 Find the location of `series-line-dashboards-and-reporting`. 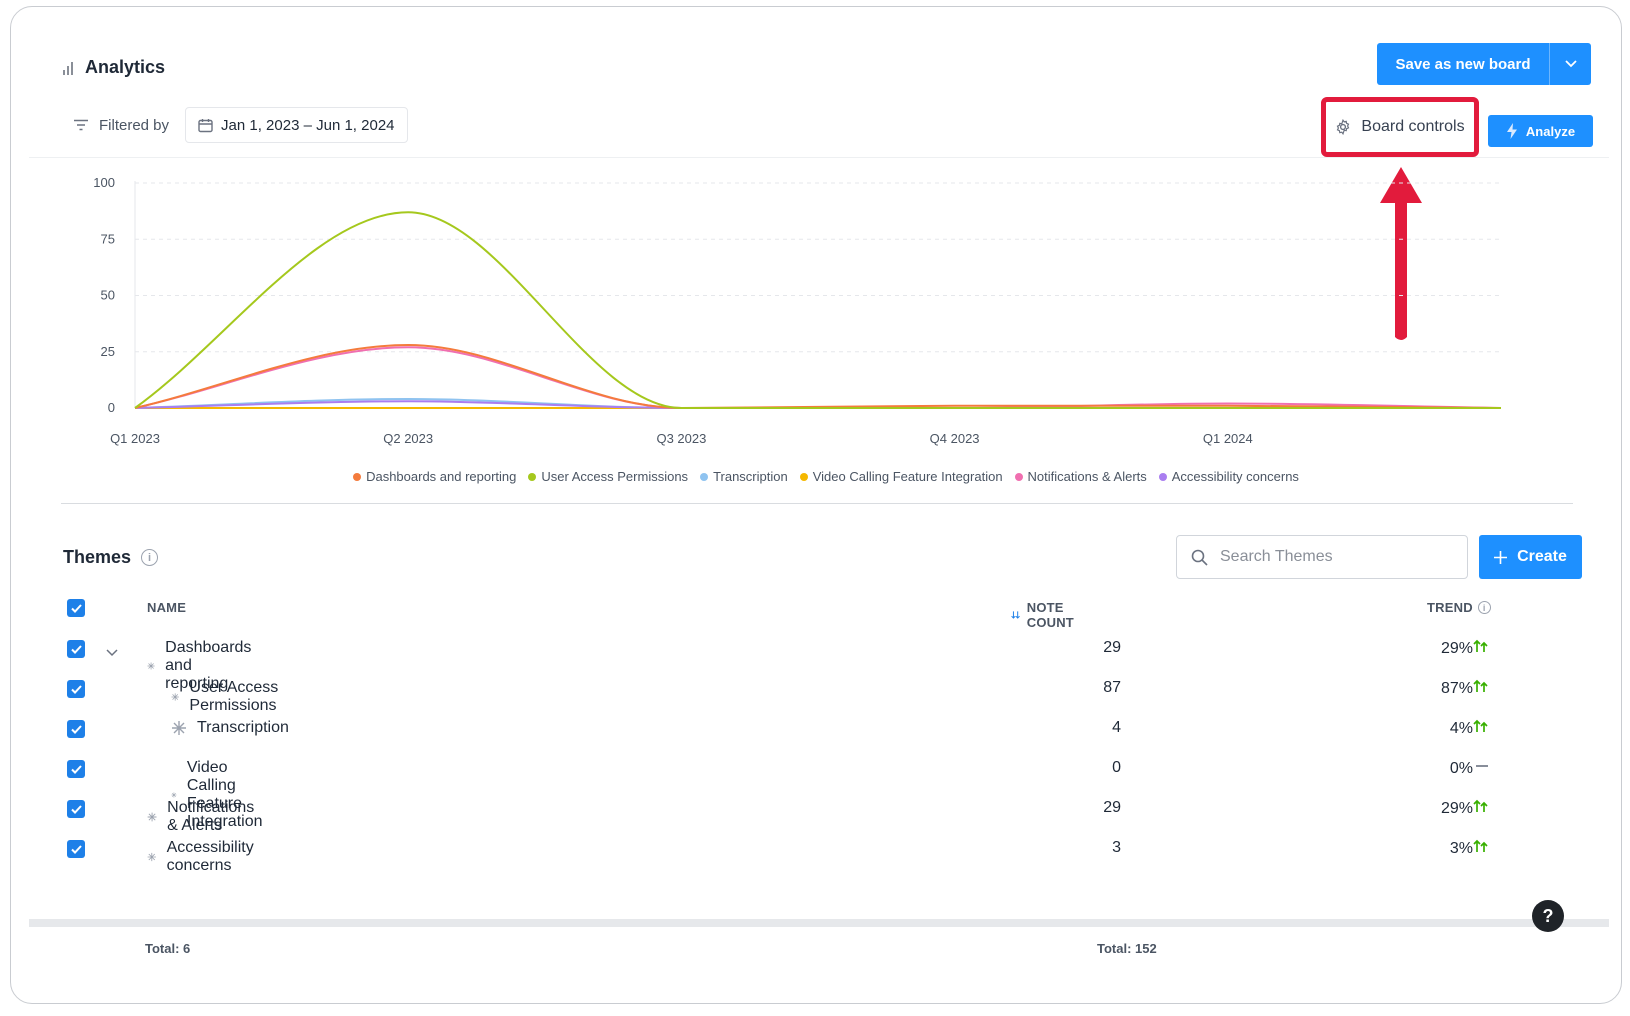

series-line-dashboards-and-reporting is located at coordinates (818, 376).